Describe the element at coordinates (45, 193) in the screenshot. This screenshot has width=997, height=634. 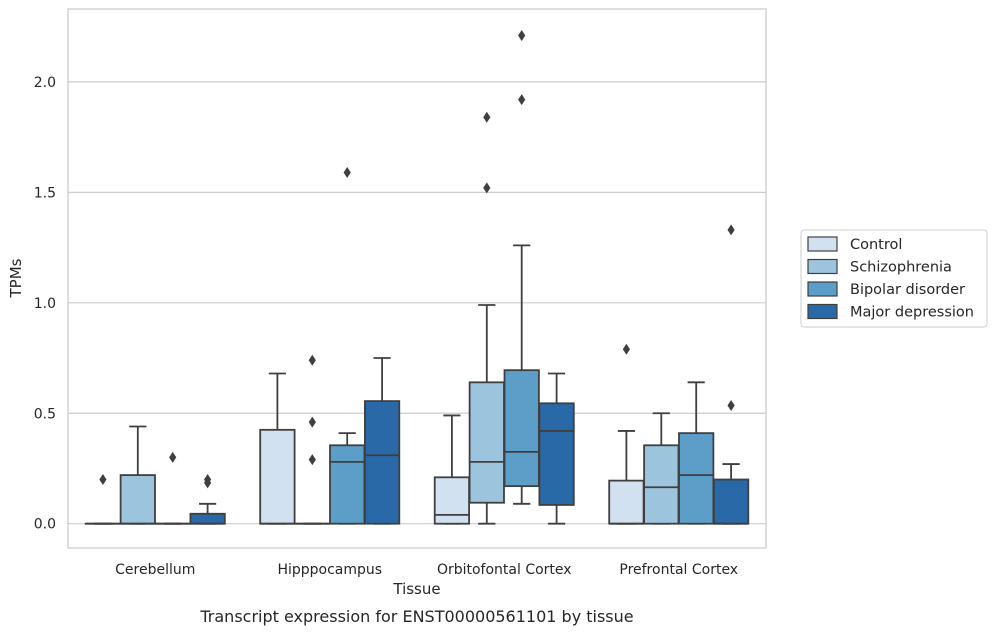
I see `y-tick-label-3: 1.5` at that location.